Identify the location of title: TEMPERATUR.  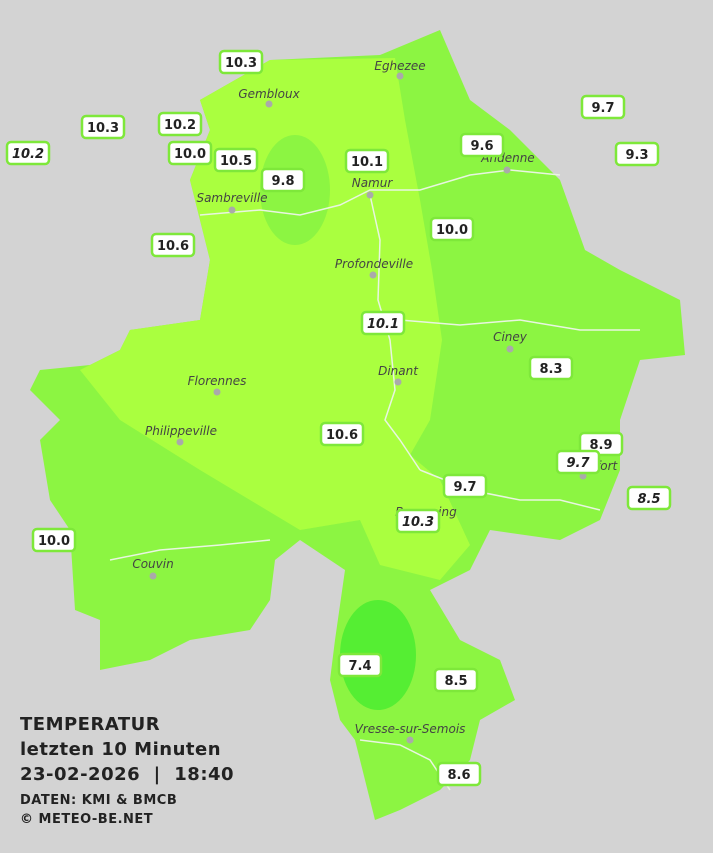
(90, 724).